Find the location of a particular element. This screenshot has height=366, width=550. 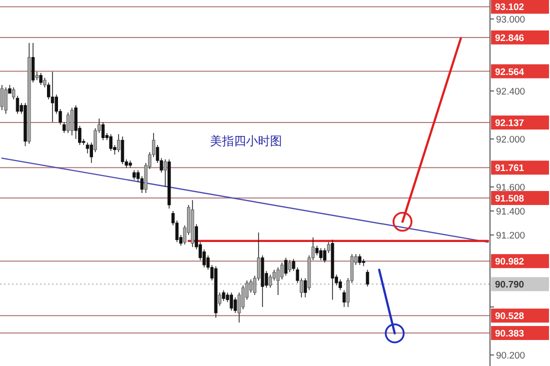

ref-line-label: 90.982 is located at coordinates (509, 262).